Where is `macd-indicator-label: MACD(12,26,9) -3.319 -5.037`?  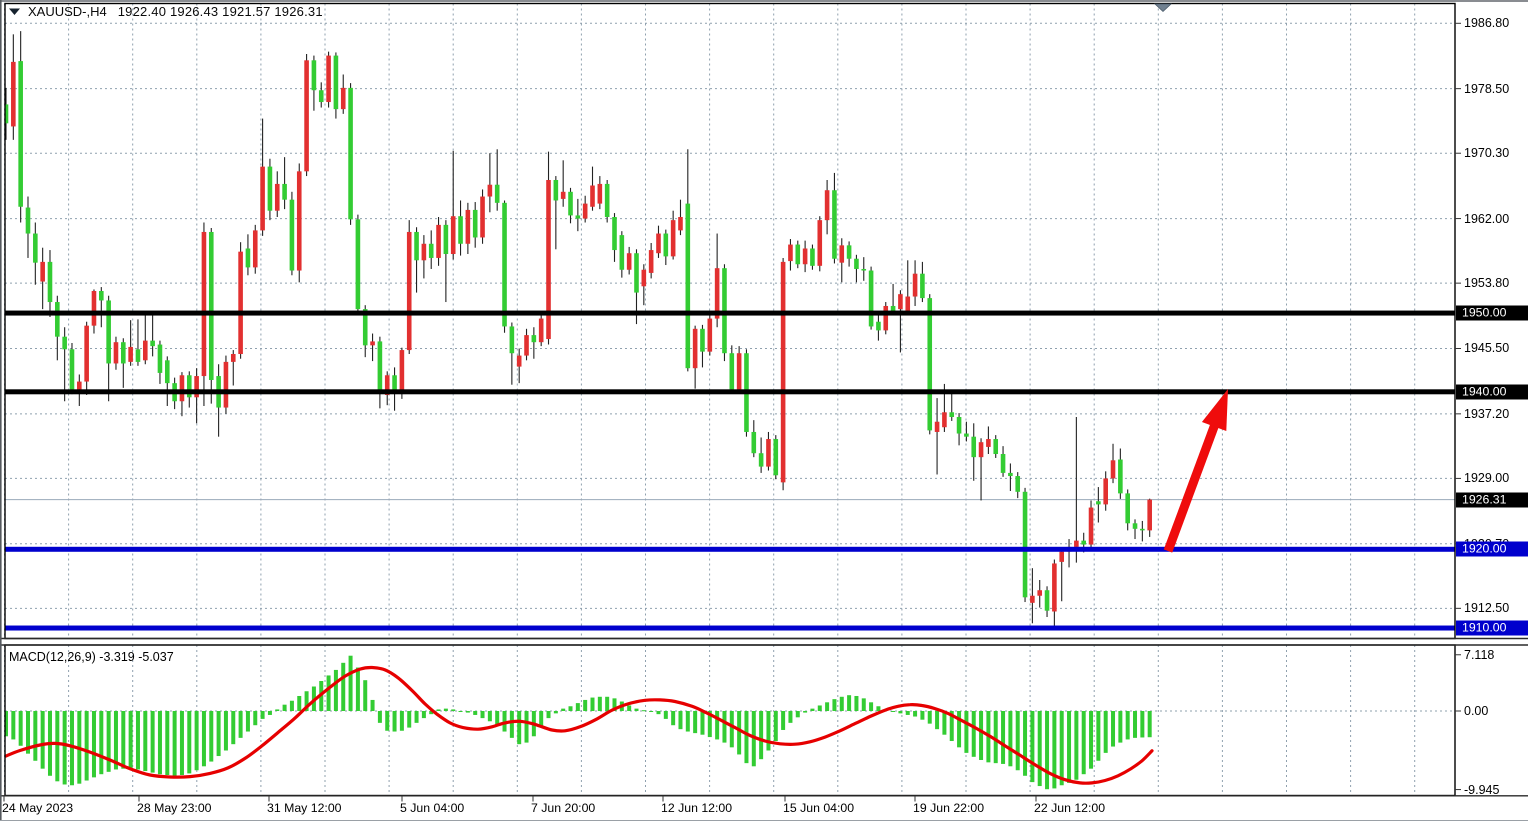 macd-indicator-label: MACD(12,26,9) -3.319 -5.037 is located at coordinates (91, 657).